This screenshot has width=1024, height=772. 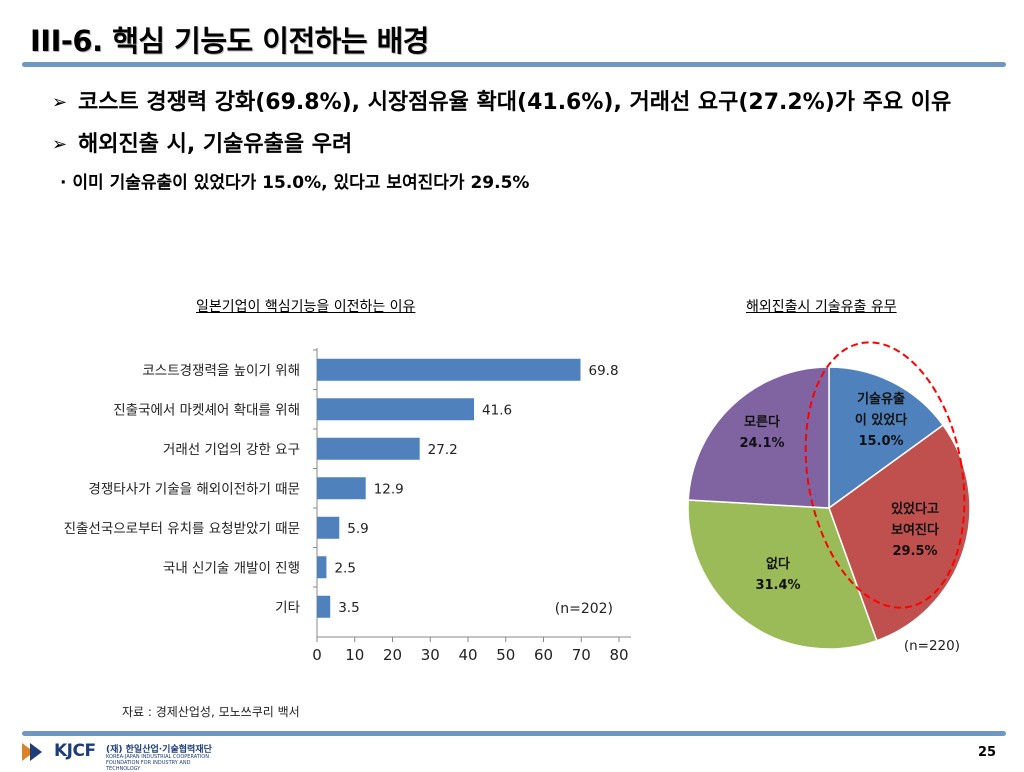 What do you see at coordinates (505, 655) in the screenshot?
I see `x-tick-label: 50` at bounding box center [505, 655].